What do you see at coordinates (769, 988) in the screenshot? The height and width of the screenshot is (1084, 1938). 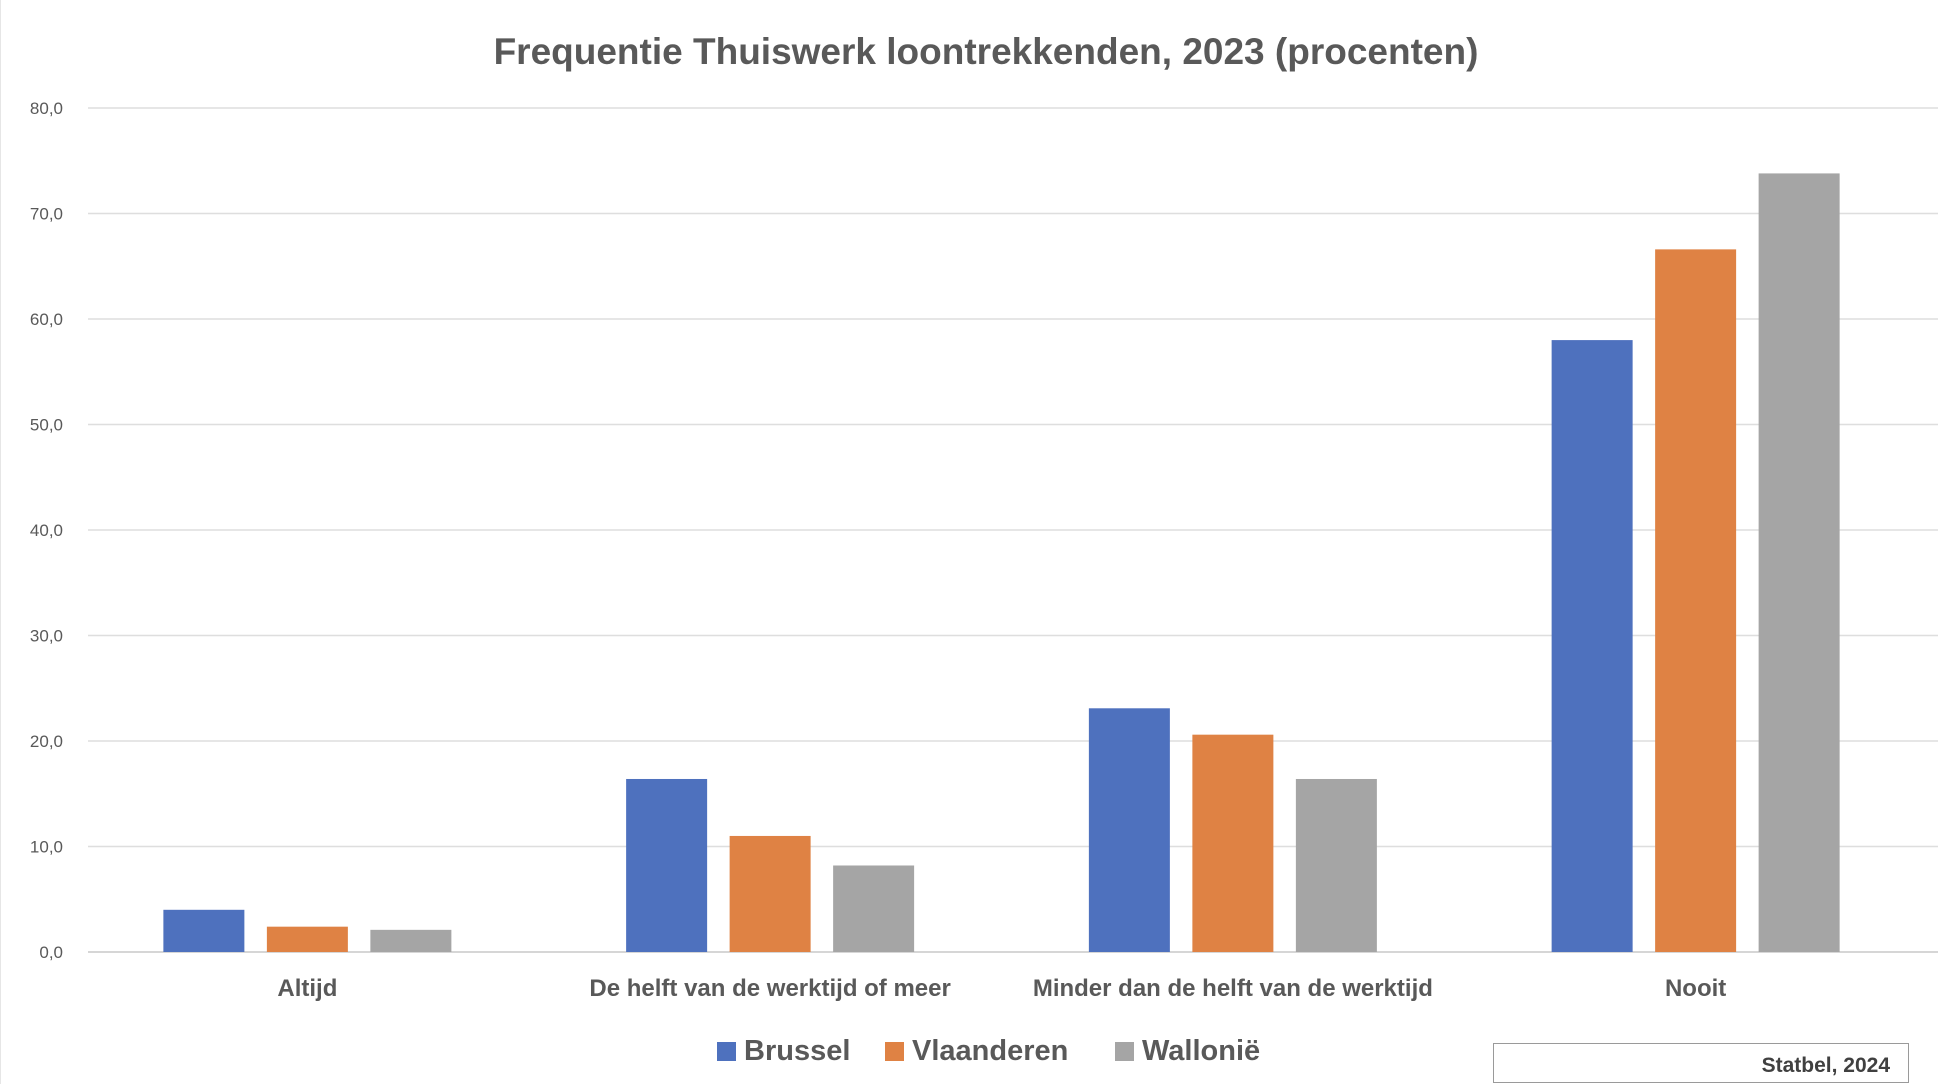 I see `x-category-label: De helft van de werktijd of meer` at bounding box center [769, 988].